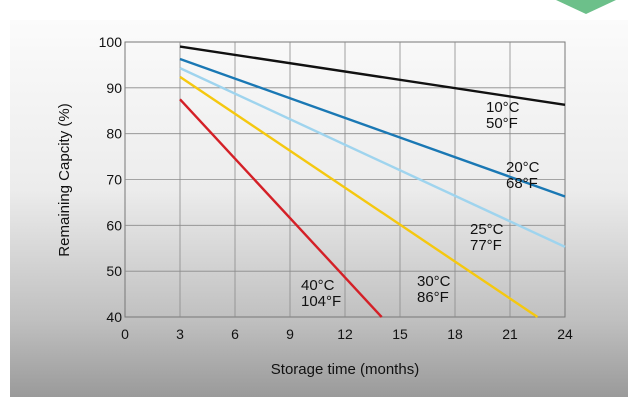  I want to click on y-tick-label: 70, so click(114, 180).